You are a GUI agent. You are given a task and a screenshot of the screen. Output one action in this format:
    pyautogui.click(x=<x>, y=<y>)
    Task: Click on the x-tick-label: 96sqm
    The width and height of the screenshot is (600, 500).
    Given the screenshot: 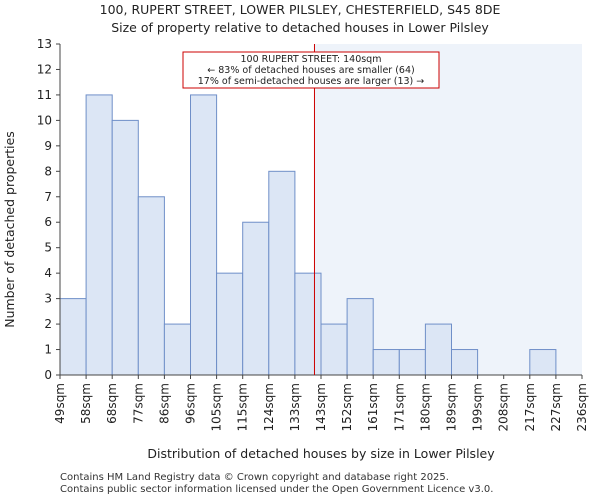 What is the action you would take?
    pyautogui.click(x=191, y=403)
    